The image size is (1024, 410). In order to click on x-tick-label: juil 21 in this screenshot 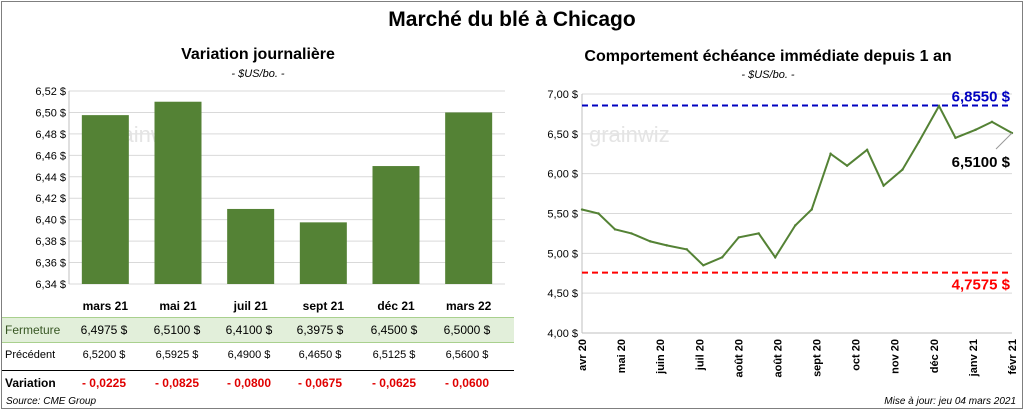, I will do `click(250, 306)`.